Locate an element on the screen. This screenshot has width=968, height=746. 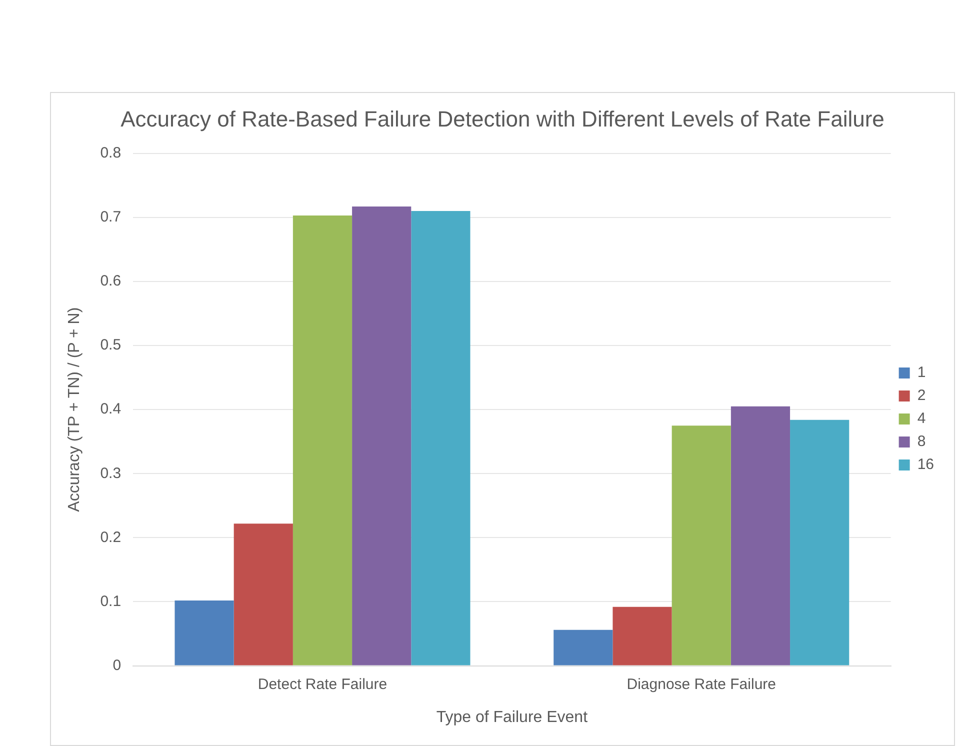
y-tick-label: 0.4 is located at coordinates (111, 409).